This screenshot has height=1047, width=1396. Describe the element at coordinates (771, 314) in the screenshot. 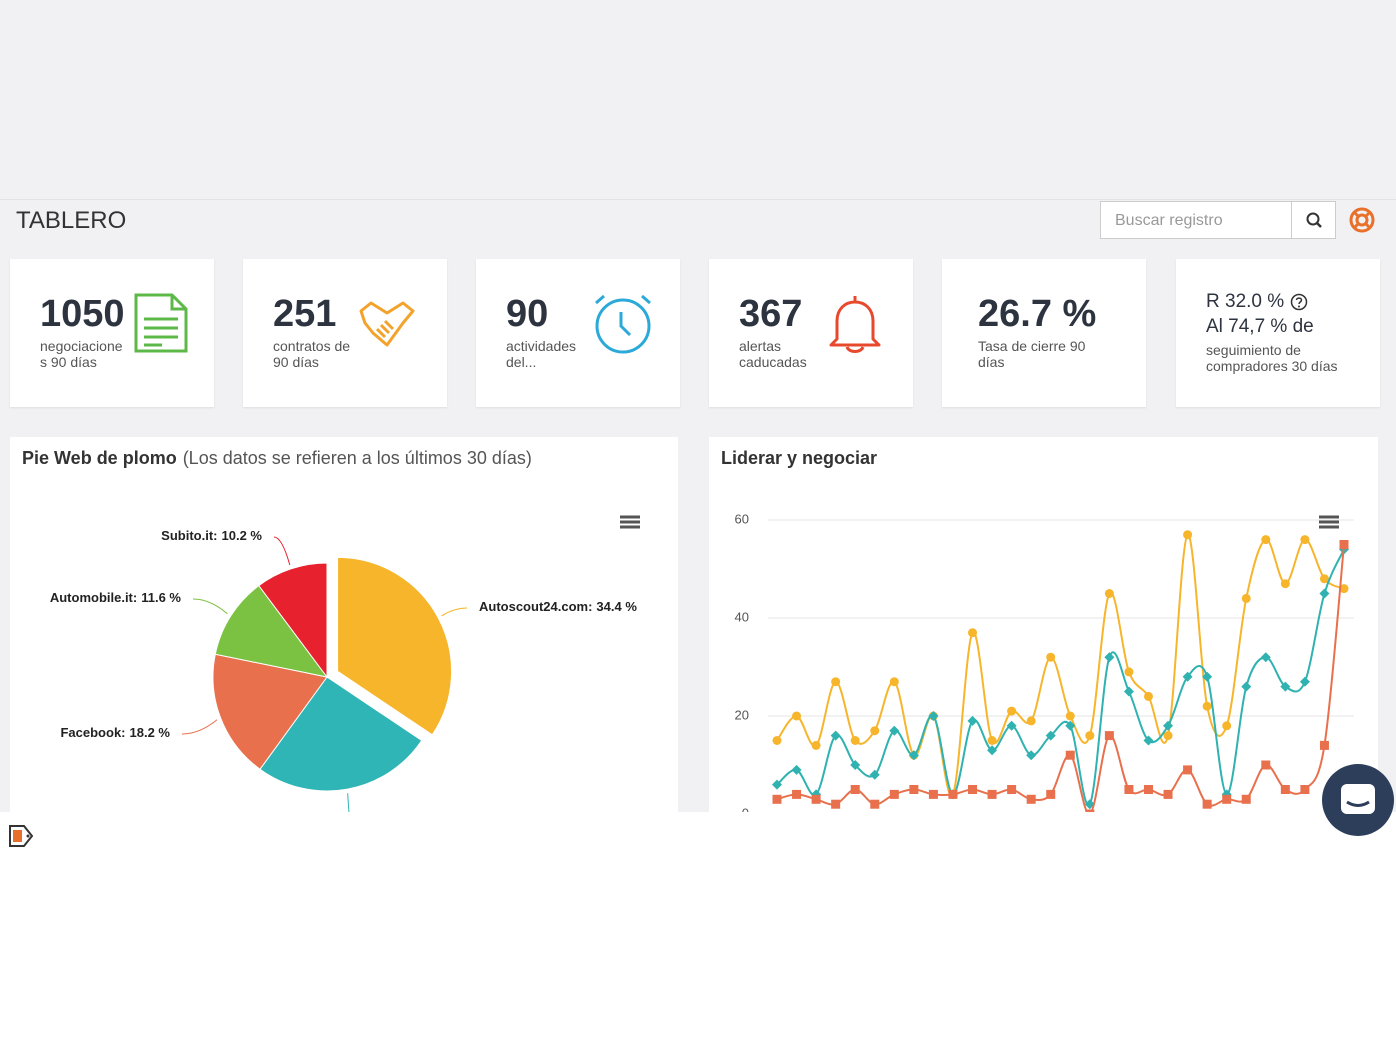

I see `kpi-value: 367` at that location.